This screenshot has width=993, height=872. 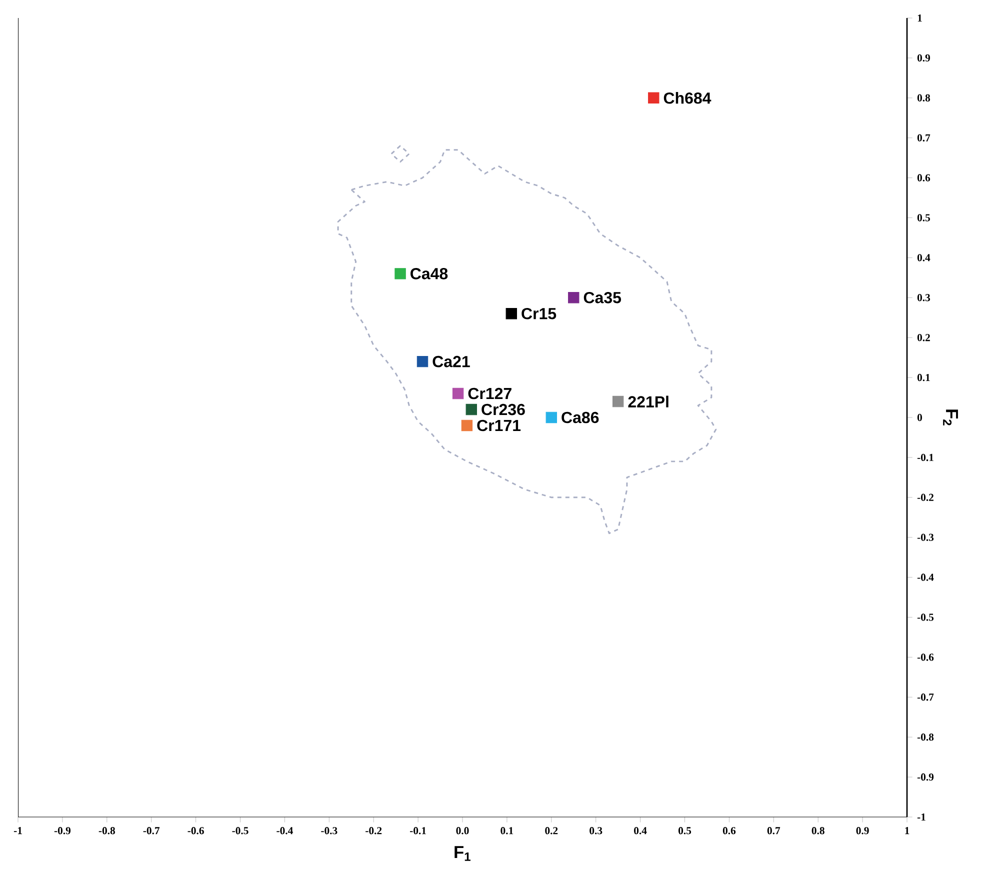 I want to click on y-tick-label: -0.1, so click(x=925, y=458).